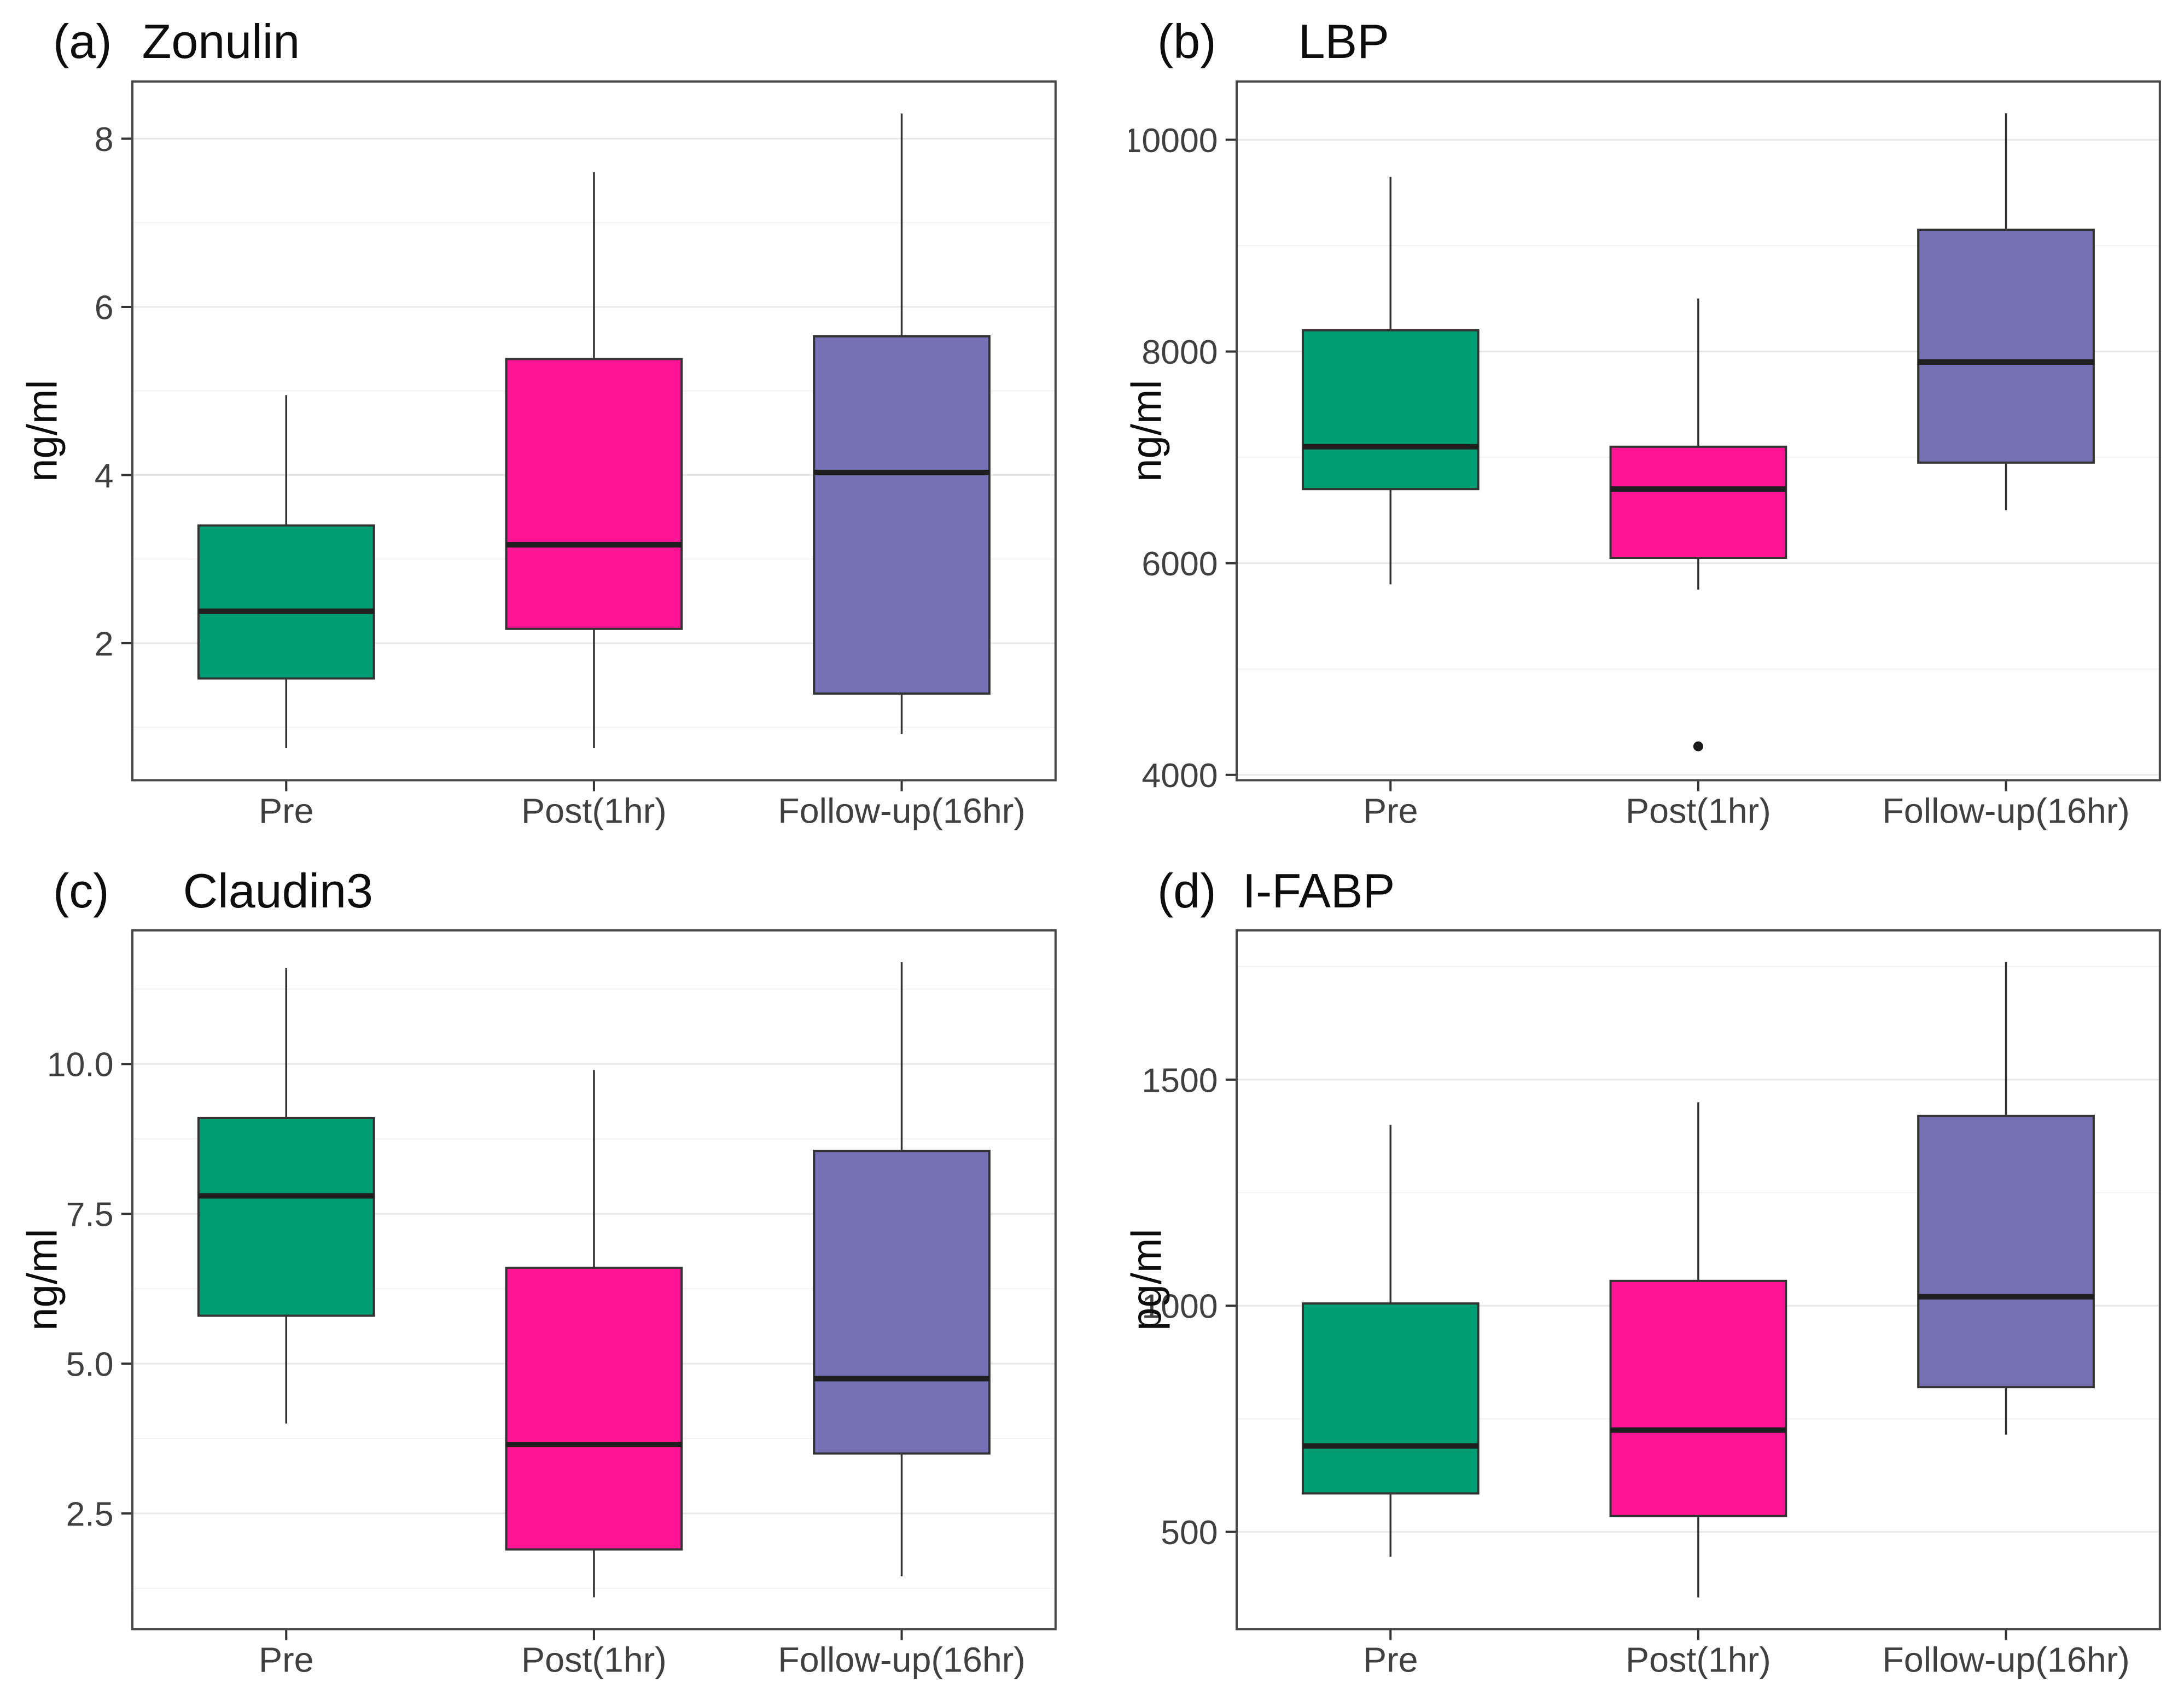 The image size is (2184, 1683). I want to click on panel-tag: (b), so click(1186, 41).